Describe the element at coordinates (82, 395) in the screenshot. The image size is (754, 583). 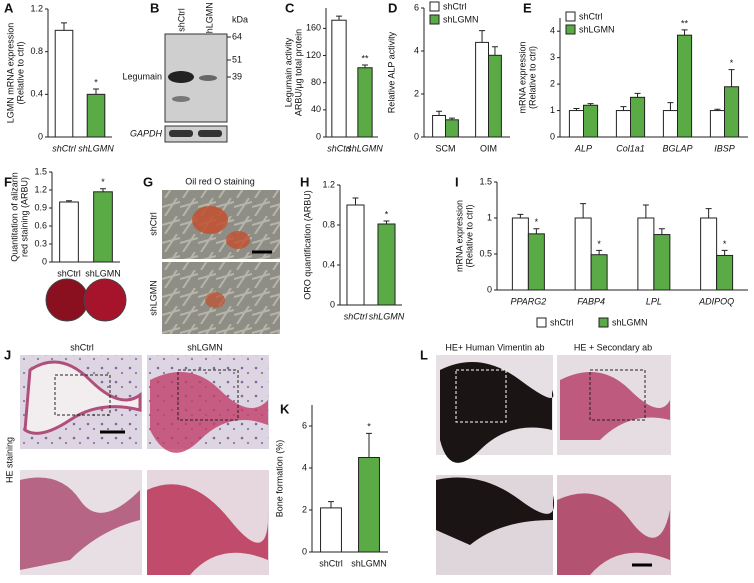
I see `inset-box` at that location.